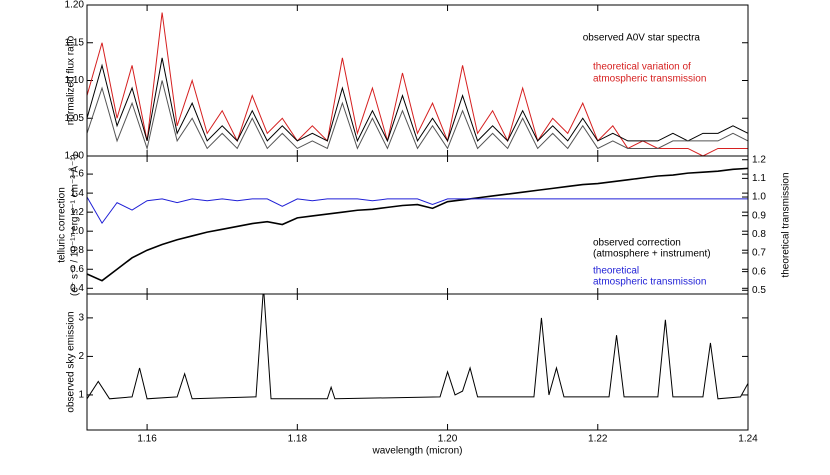 The image size is (830, 475). Describe the element at coordinates (642, 67) in the screenshot. I see `annotation: theoretical variation of` at that location.